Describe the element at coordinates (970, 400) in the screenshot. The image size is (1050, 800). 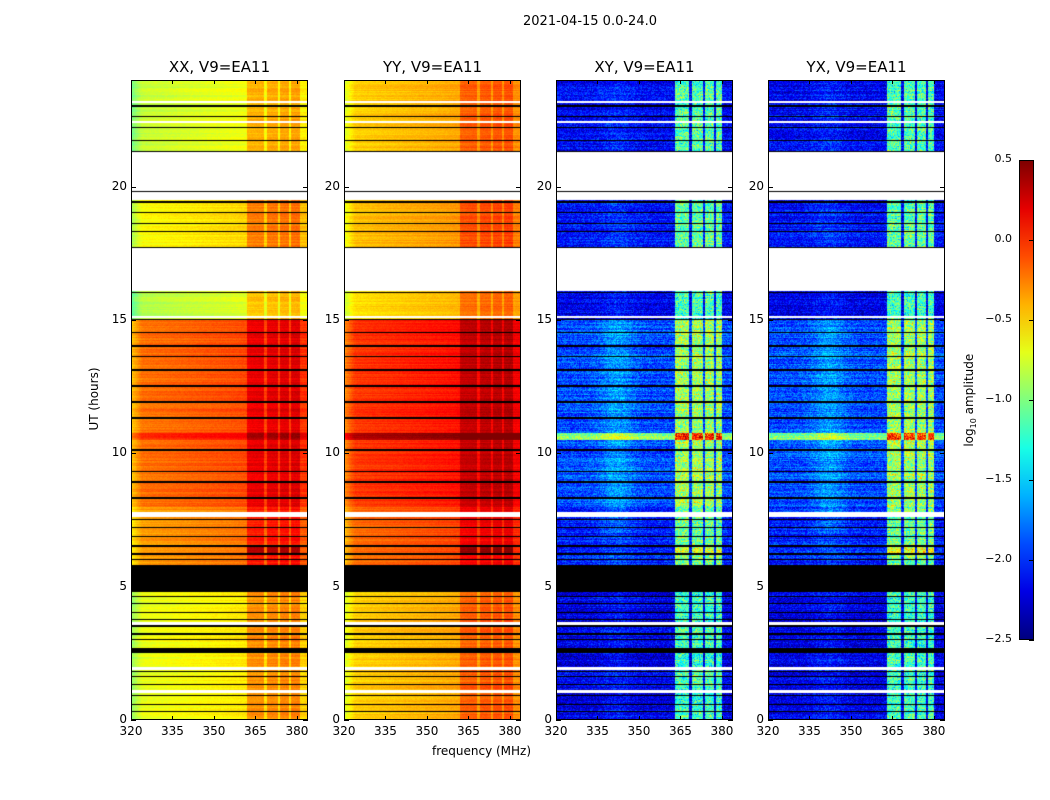
I see `colorbar-label: log10 amplitude` at that location.